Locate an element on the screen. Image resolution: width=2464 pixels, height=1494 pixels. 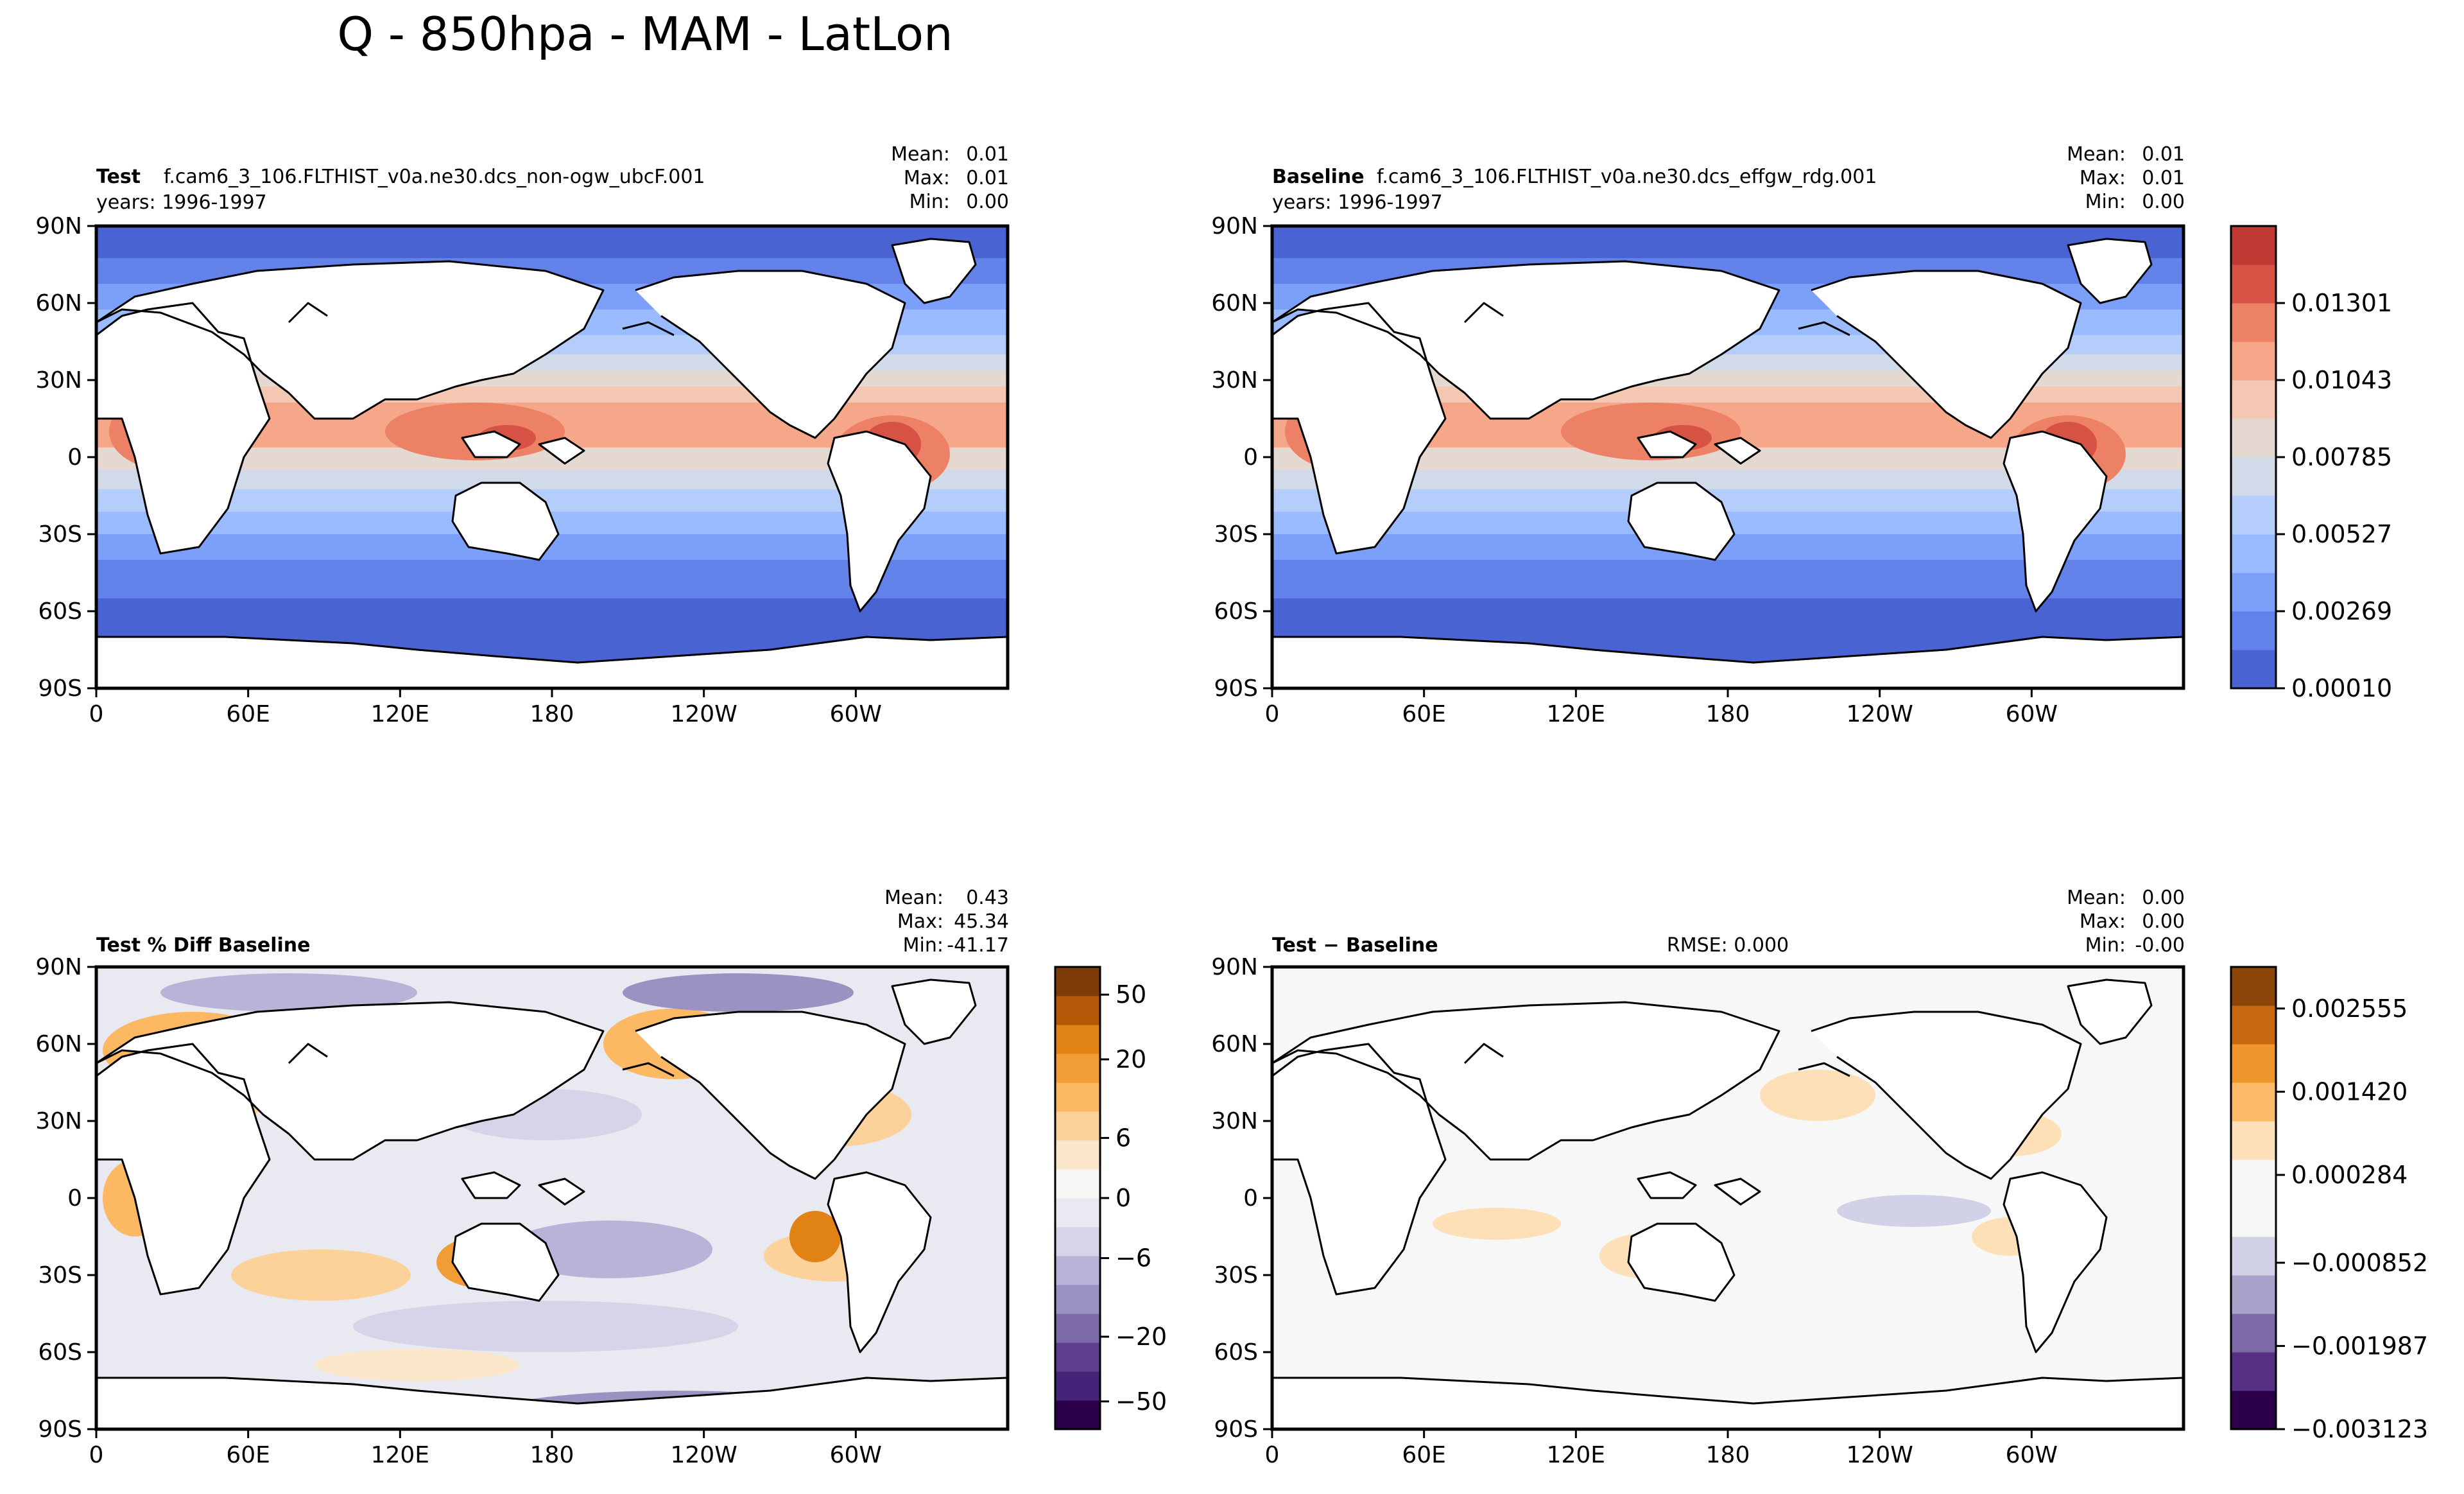
colorbar-tick-label: 0.00010 is located at coordinates (2341, 688).